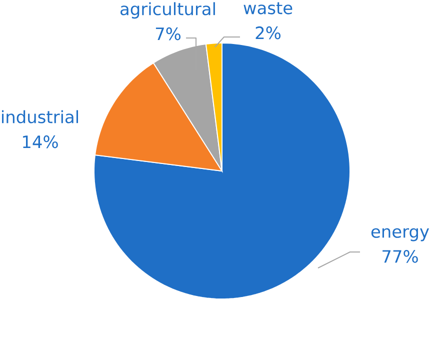 This screenshot has height=343, width=443. Describe the element at coordinates (268, 8) in the screenshot. I see `slice-label: waste` at that location.